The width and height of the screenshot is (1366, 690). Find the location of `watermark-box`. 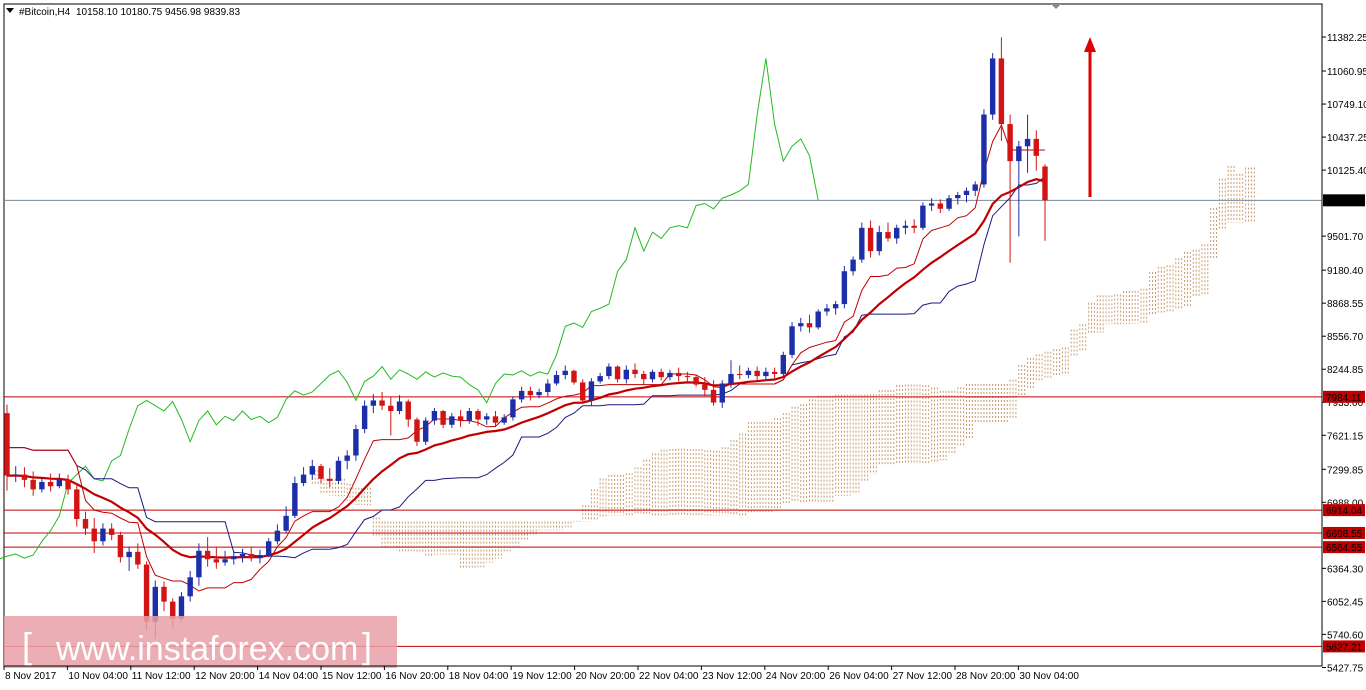

watermark-box is located at coordinates (200, 642).